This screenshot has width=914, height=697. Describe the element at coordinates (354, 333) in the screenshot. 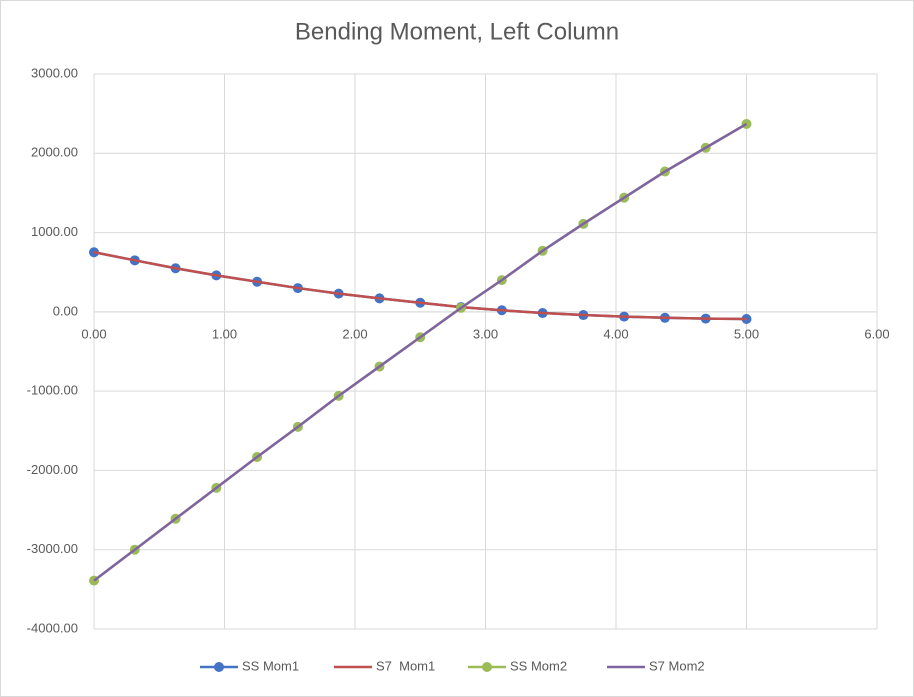

I see `x-tick-label: 2.00` at that location.